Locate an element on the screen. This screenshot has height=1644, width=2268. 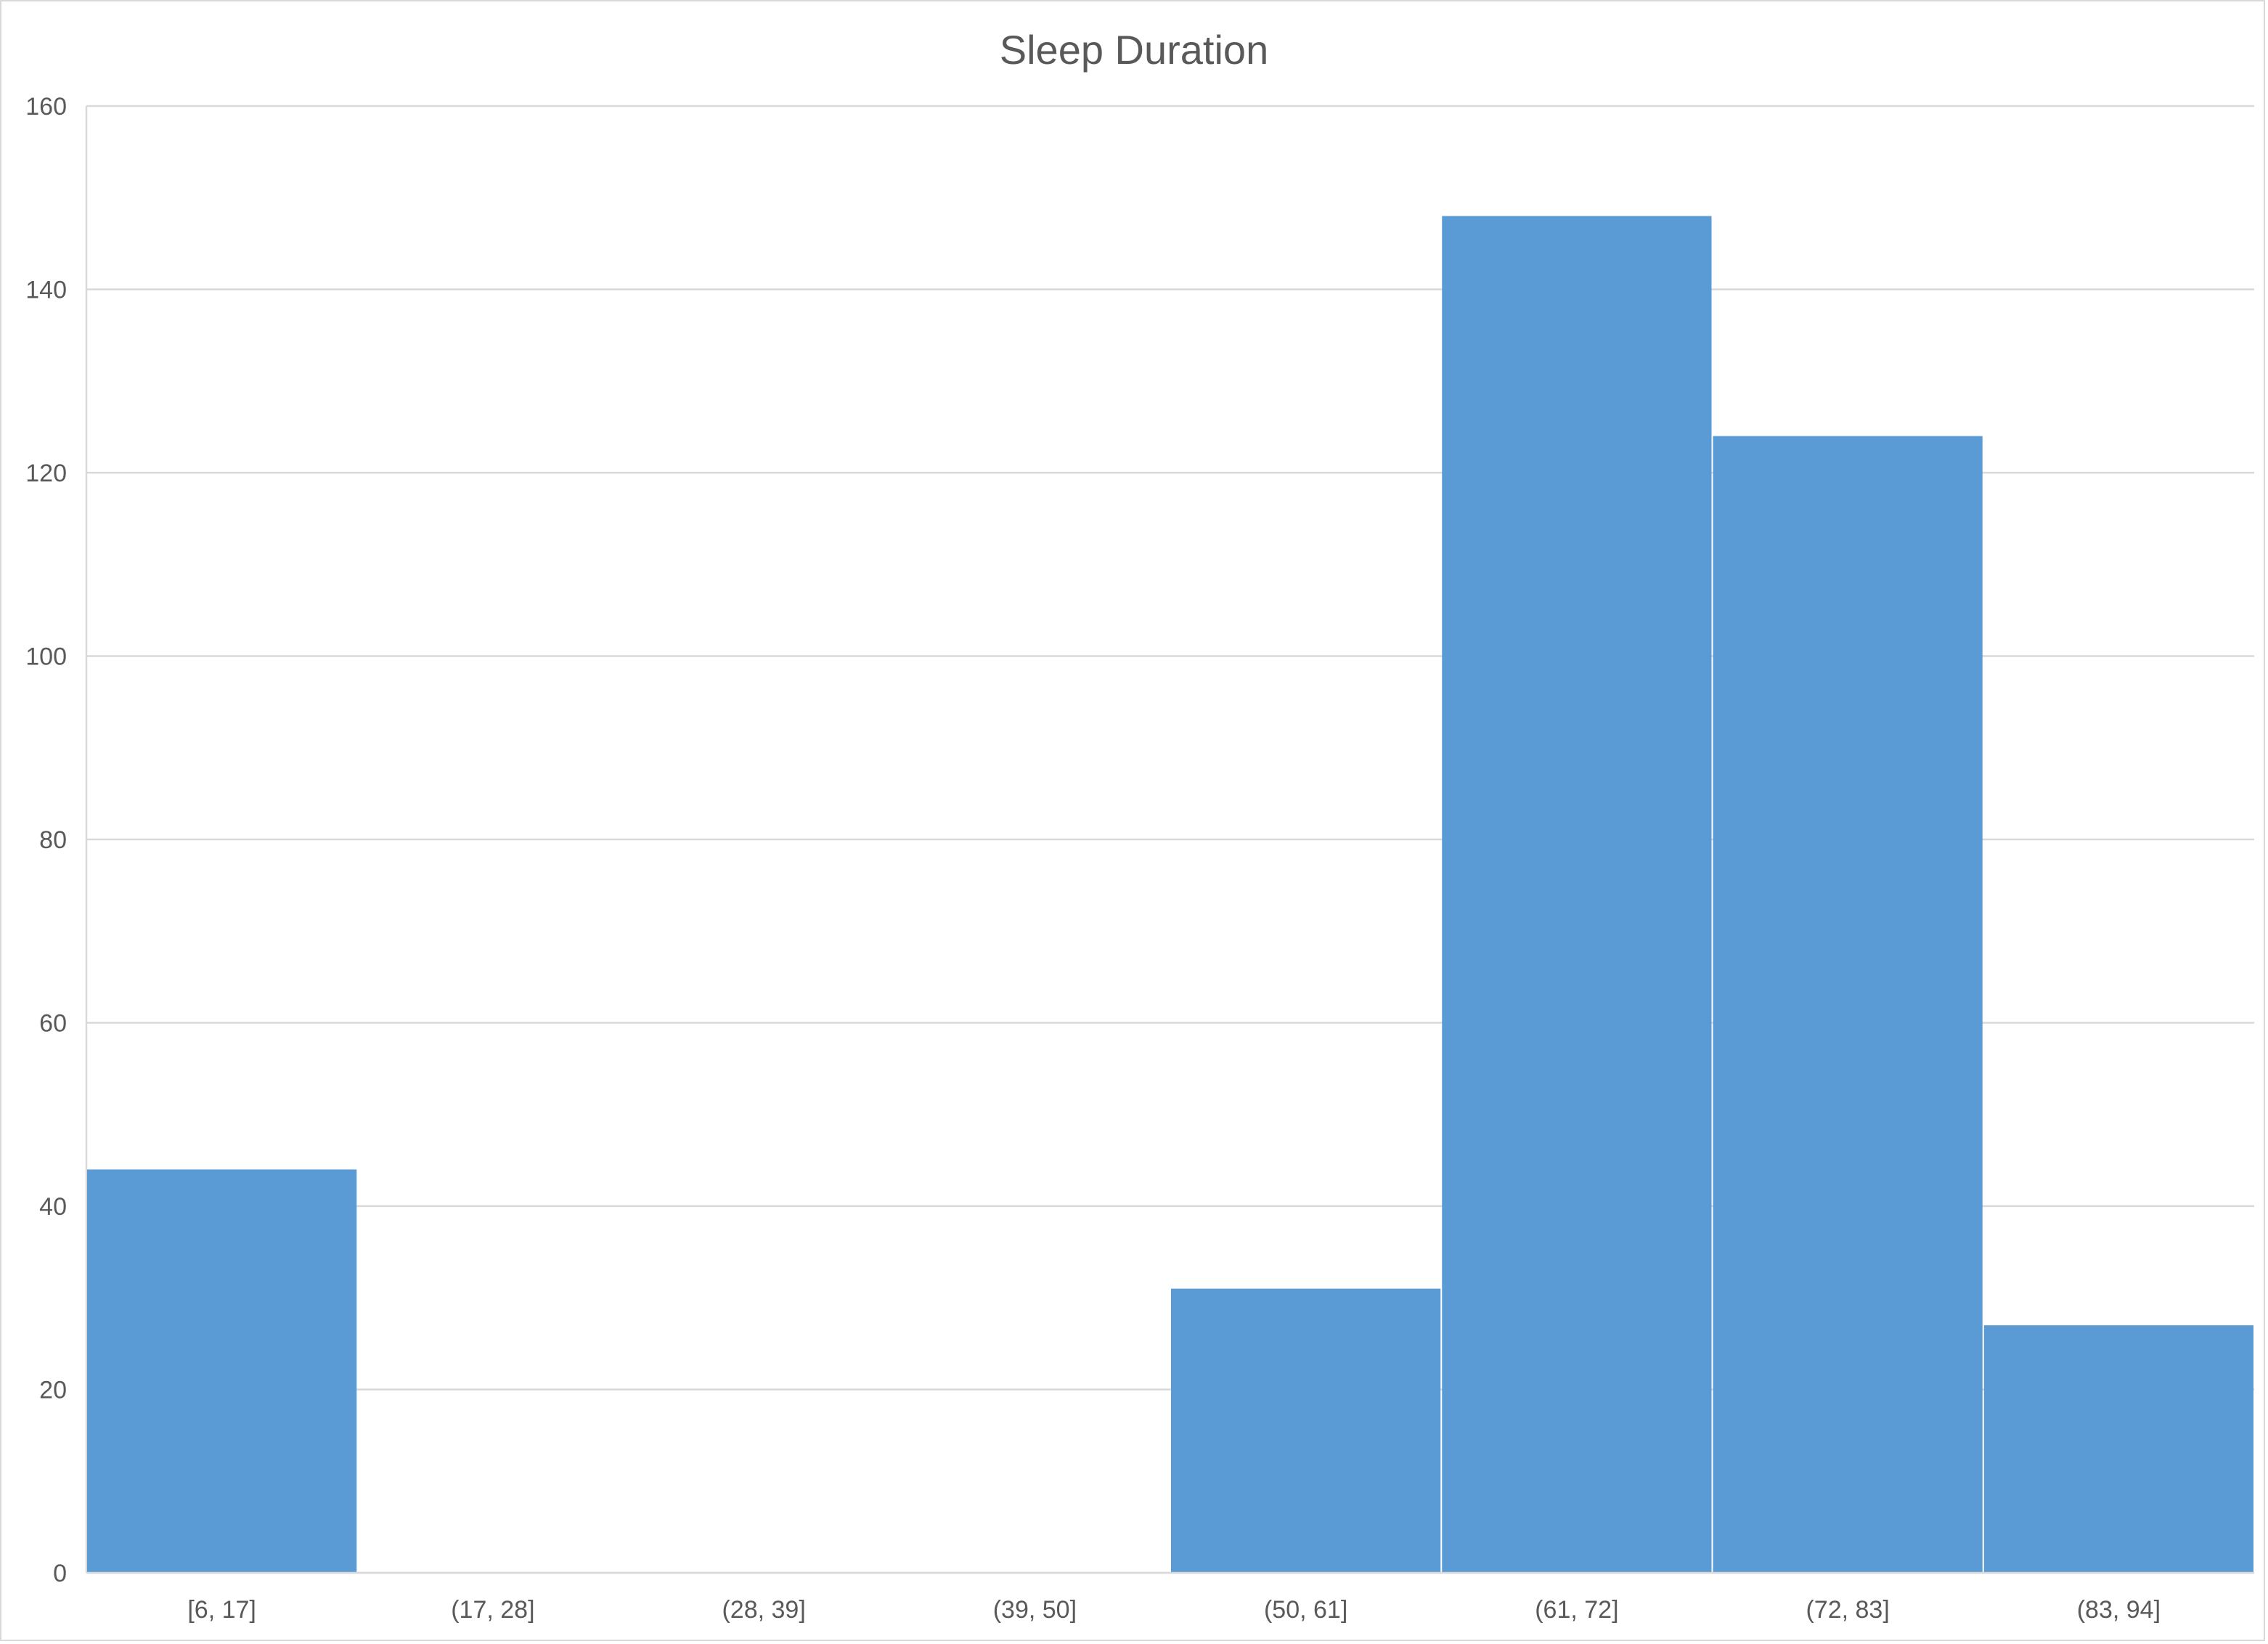
chart-title: Sleep Duration is located at coordinates (1134, 50).